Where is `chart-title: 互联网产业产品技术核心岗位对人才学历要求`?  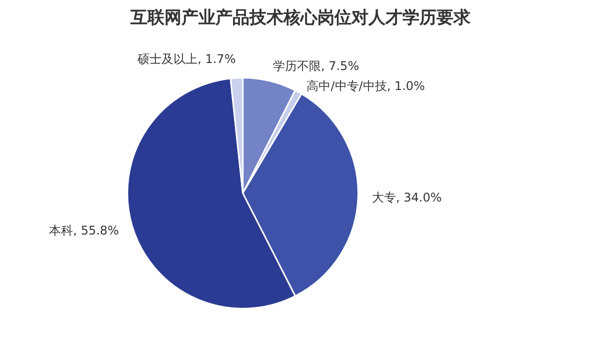
chart-title: 互联网产业产品技术核心岗位对人才学历要求 is located at coordinates (301, 18).